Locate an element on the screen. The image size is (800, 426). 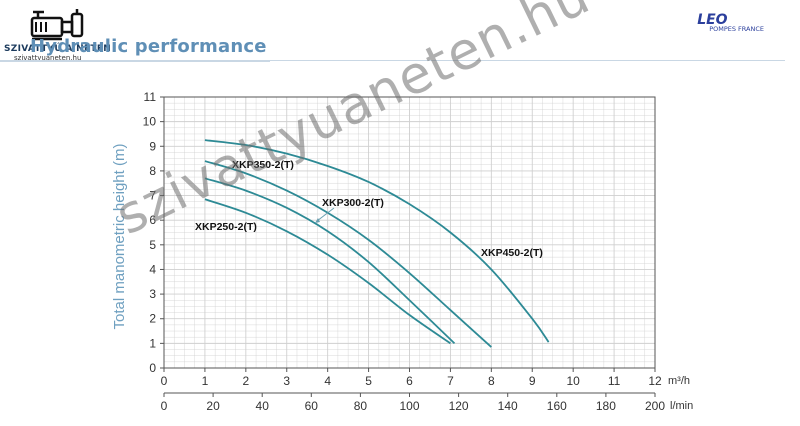
y-tick-label: 6 is located at coordinates (152, 220).